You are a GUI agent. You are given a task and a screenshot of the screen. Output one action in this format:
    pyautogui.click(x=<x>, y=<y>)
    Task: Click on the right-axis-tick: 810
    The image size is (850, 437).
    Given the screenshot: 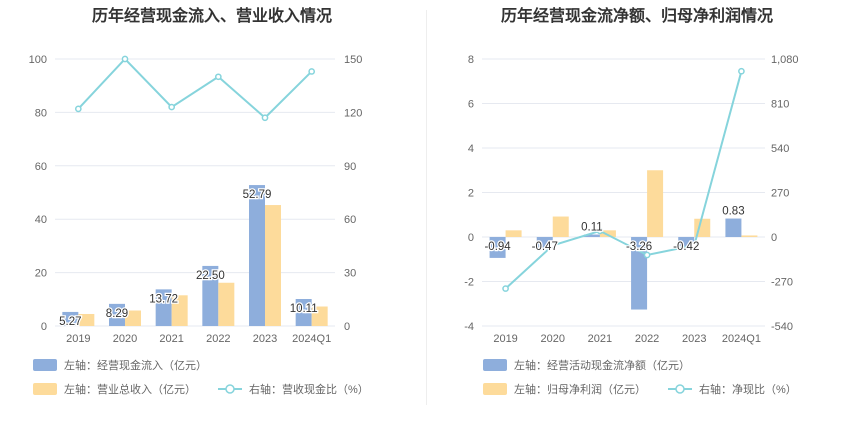 What is the action you would take?
    pyautogui.click(x=780, y=105)
    